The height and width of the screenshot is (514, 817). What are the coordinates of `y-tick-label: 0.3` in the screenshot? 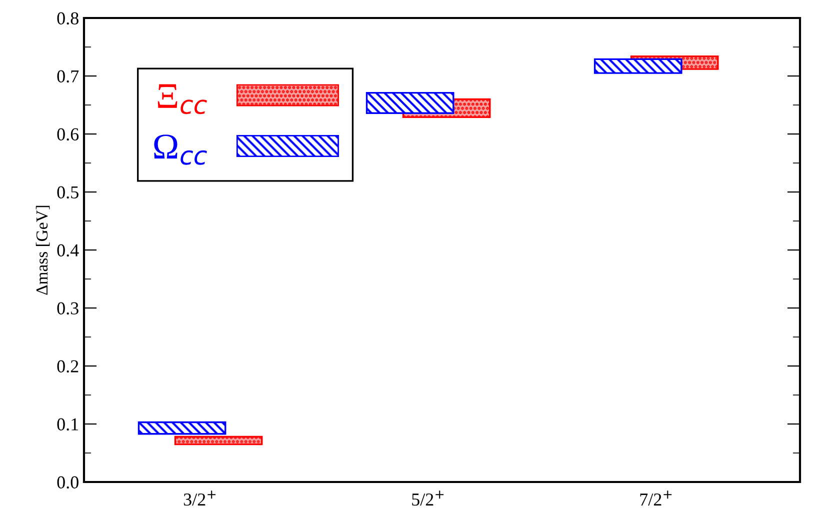 It's located at (67, 308).